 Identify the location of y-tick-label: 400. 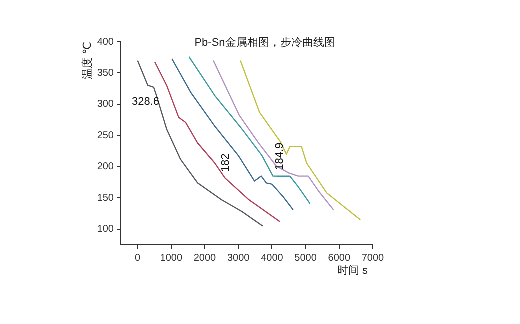
(105, 42).